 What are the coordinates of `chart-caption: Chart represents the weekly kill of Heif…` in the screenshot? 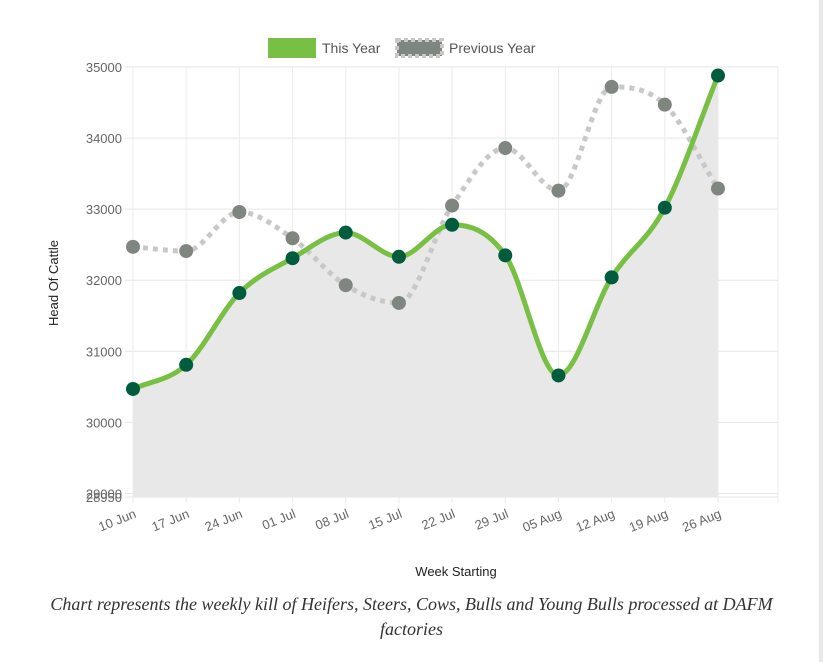 It's located at (411, 616).